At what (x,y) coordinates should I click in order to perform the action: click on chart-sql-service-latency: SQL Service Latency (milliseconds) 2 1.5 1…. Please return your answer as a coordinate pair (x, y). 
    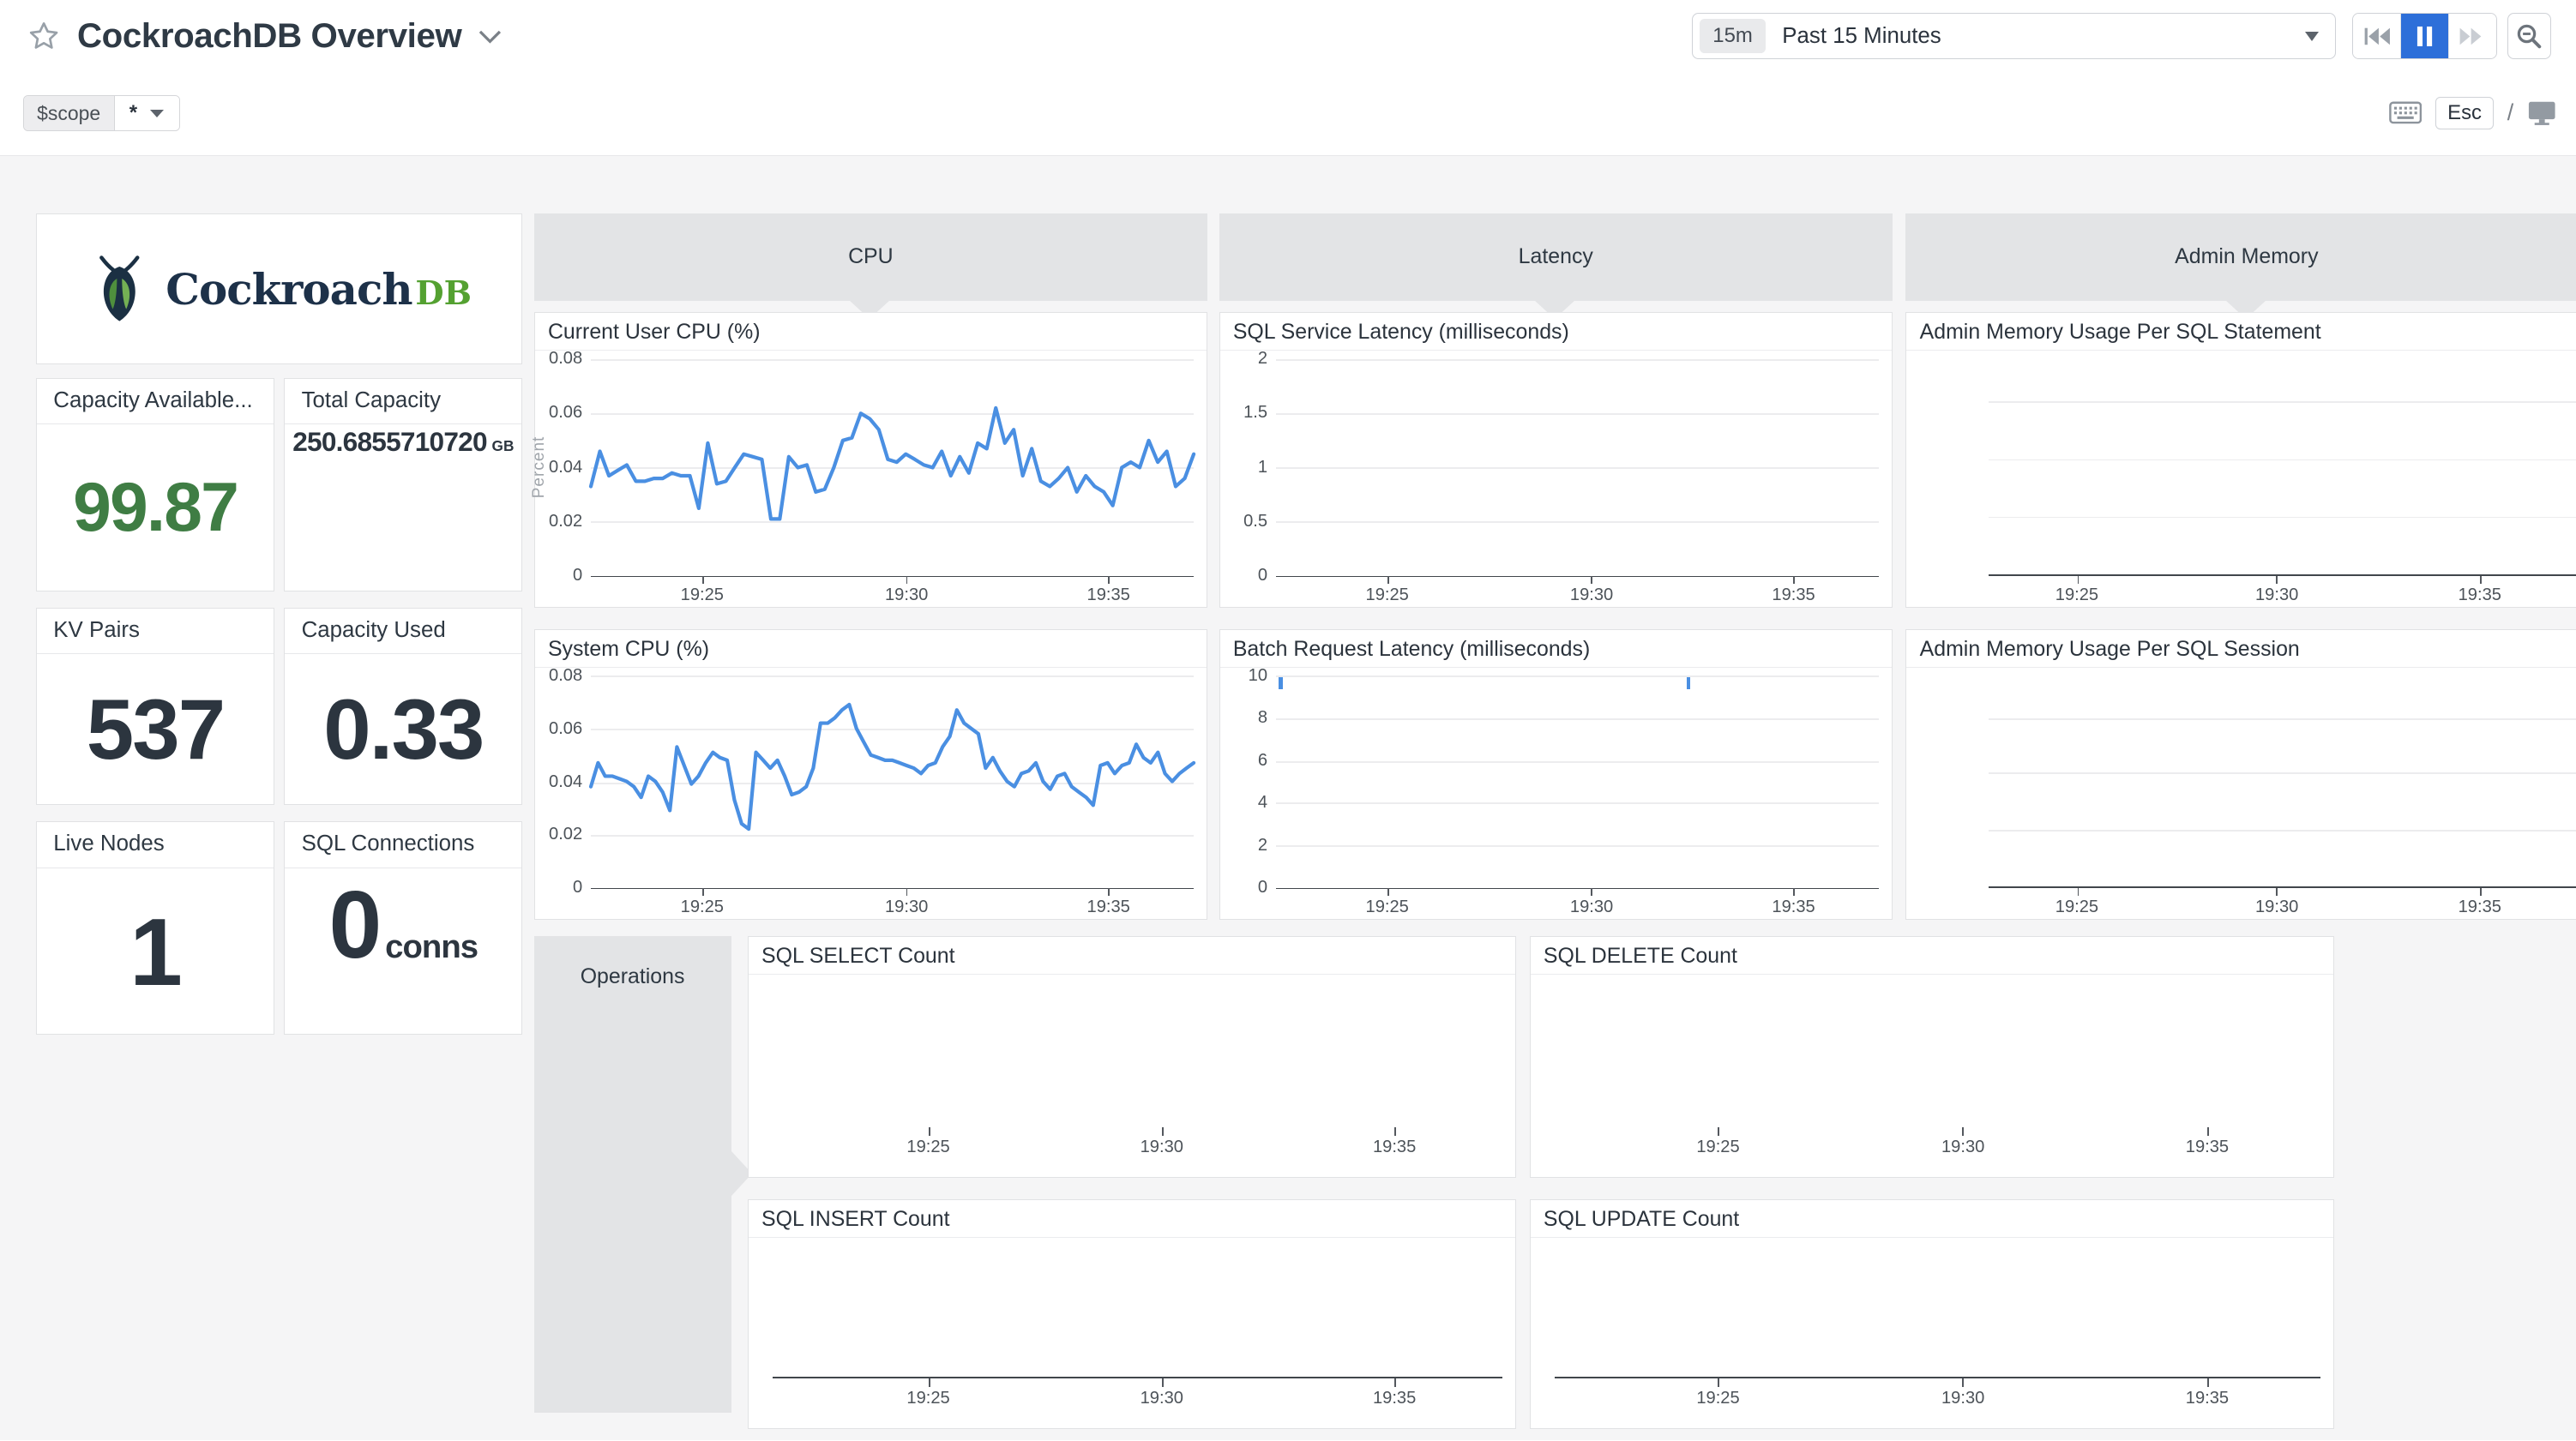
    Looking at the image, I should click on (1556, 460).